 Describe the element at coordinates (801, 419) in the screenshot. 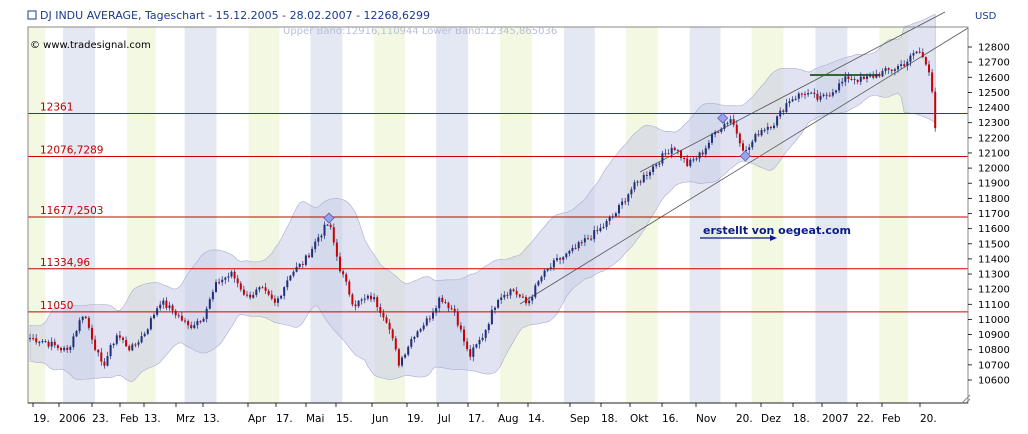

I see `x-tick-label: 18.` at that location.